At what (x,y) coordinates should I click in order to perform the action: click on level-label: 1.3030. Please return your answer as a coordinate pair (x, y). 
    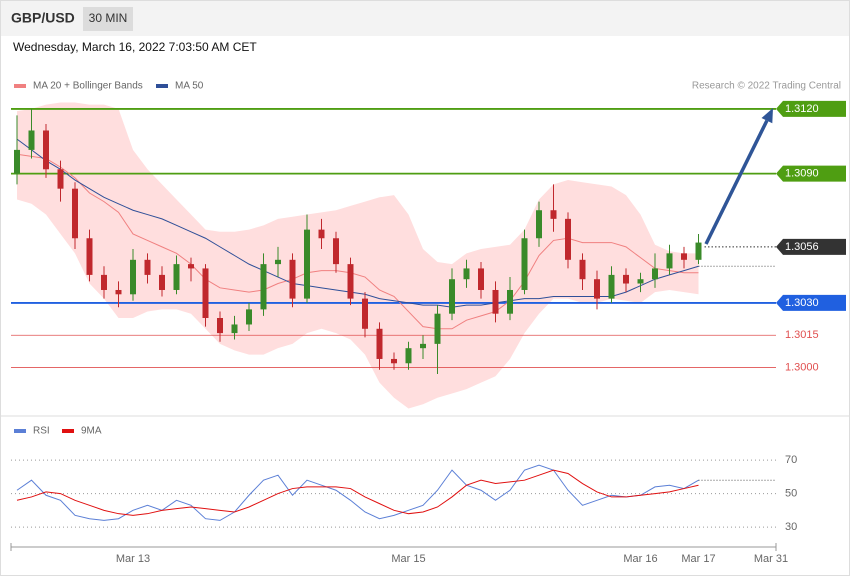
    Looking at the image, I should click on (802, 303).